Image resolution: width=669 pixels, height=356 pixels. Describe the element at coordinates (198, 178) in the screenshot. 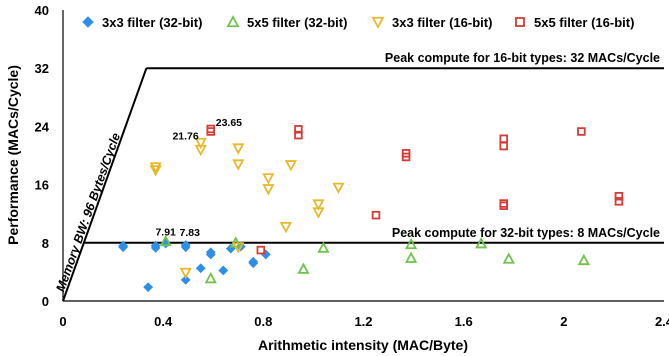

I see `data-annotations: 23.65 21.76 7.91 7.83` at that location.